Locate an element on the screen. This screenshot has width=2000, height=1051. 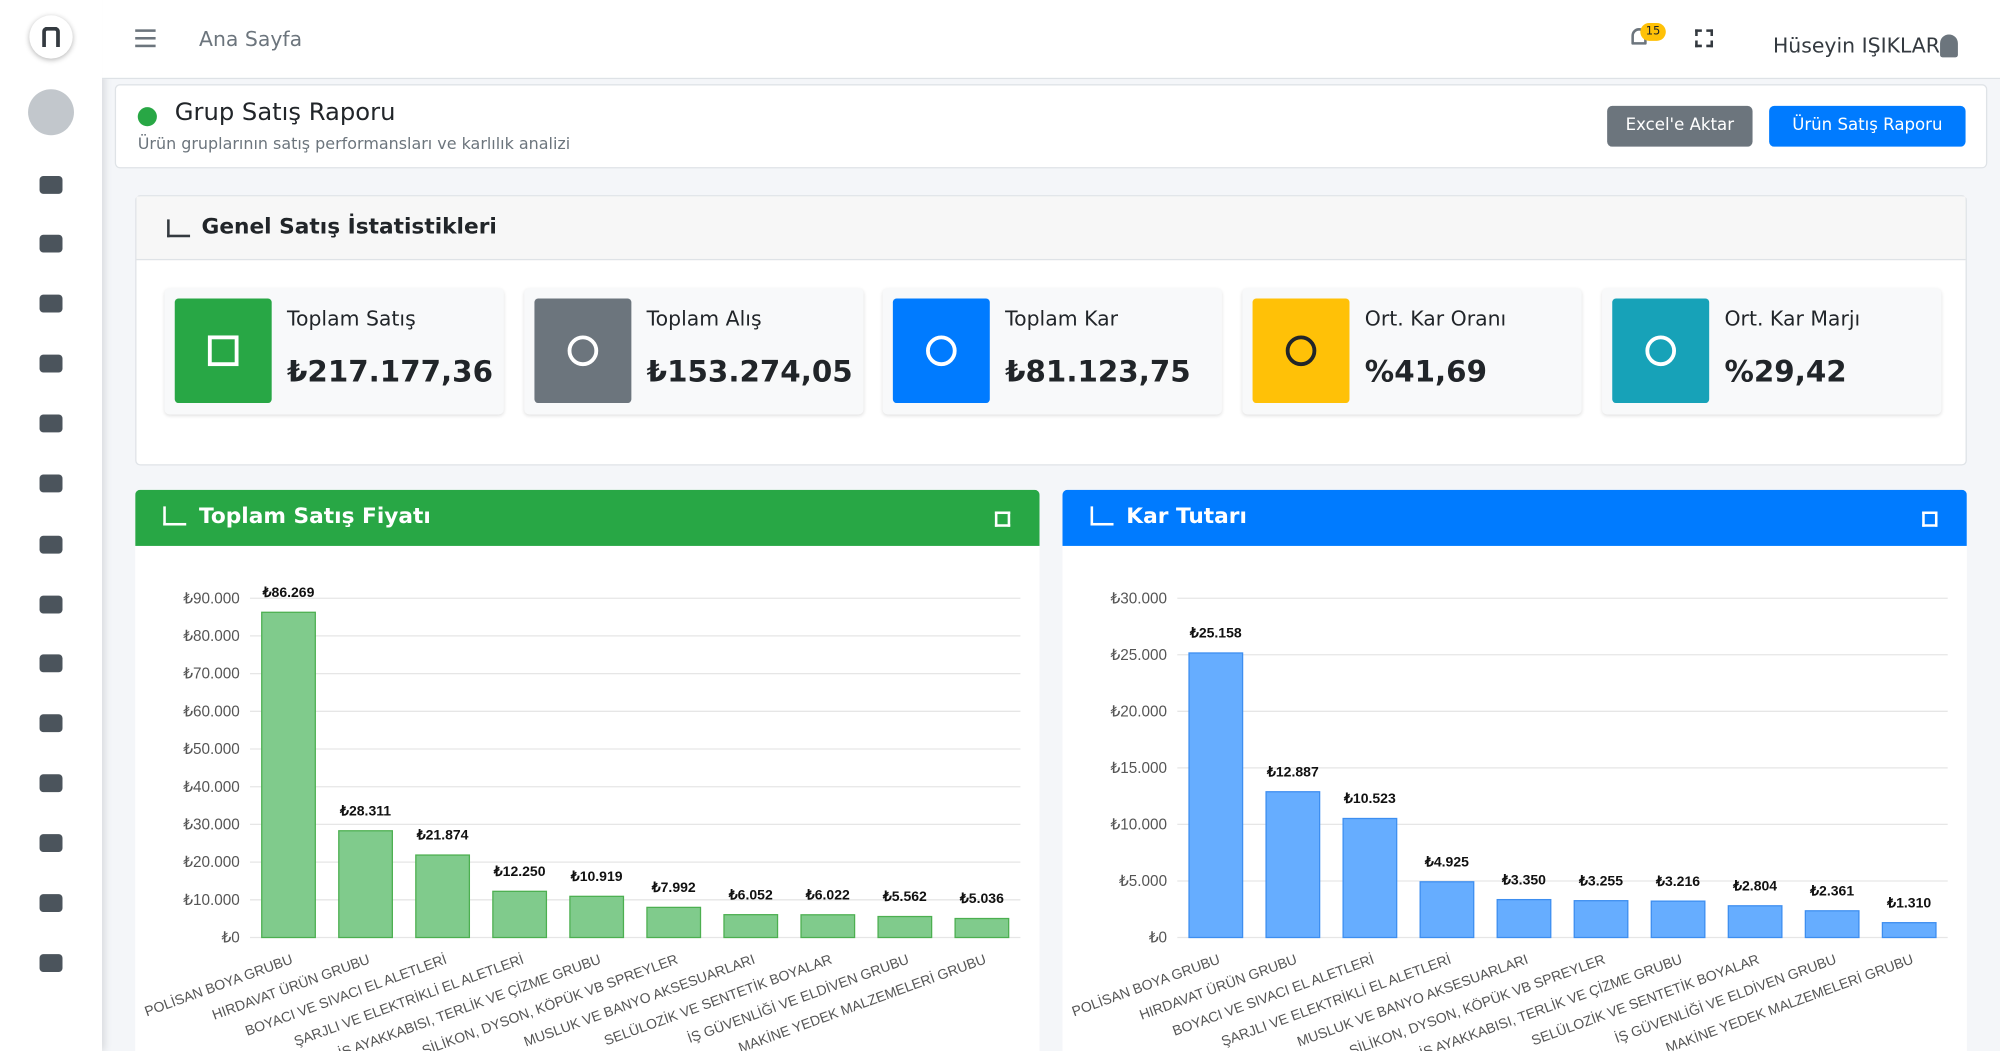
user-icon is located at coordinates (1949, 46).